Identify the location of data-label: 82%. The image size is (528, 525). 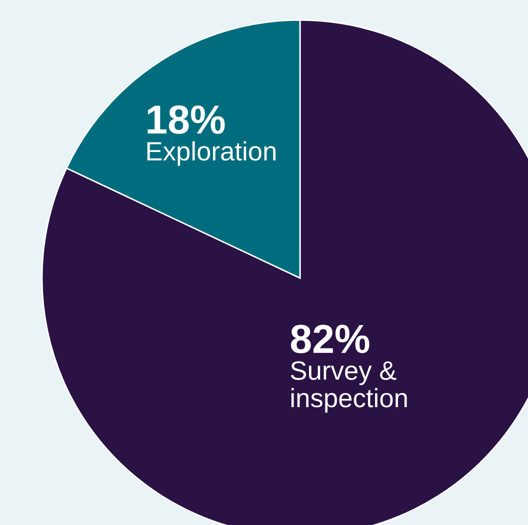
(330, 339).